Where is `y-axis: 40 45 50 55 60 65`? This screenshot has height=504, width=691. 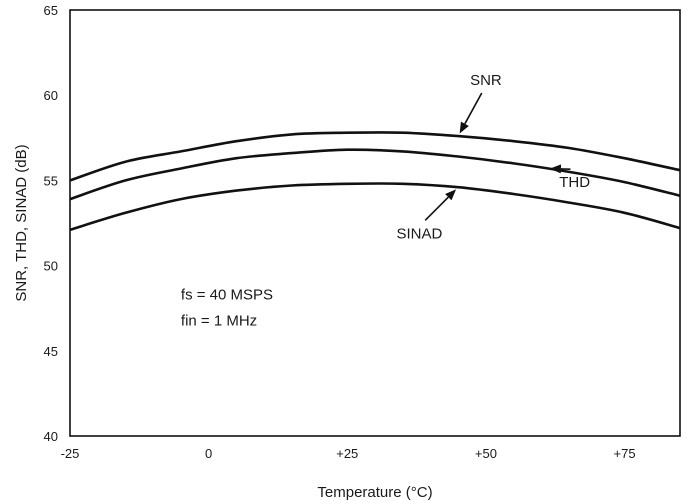
y-axis: 40 45 50 55 60 65 is located at coordinates (51, 223).